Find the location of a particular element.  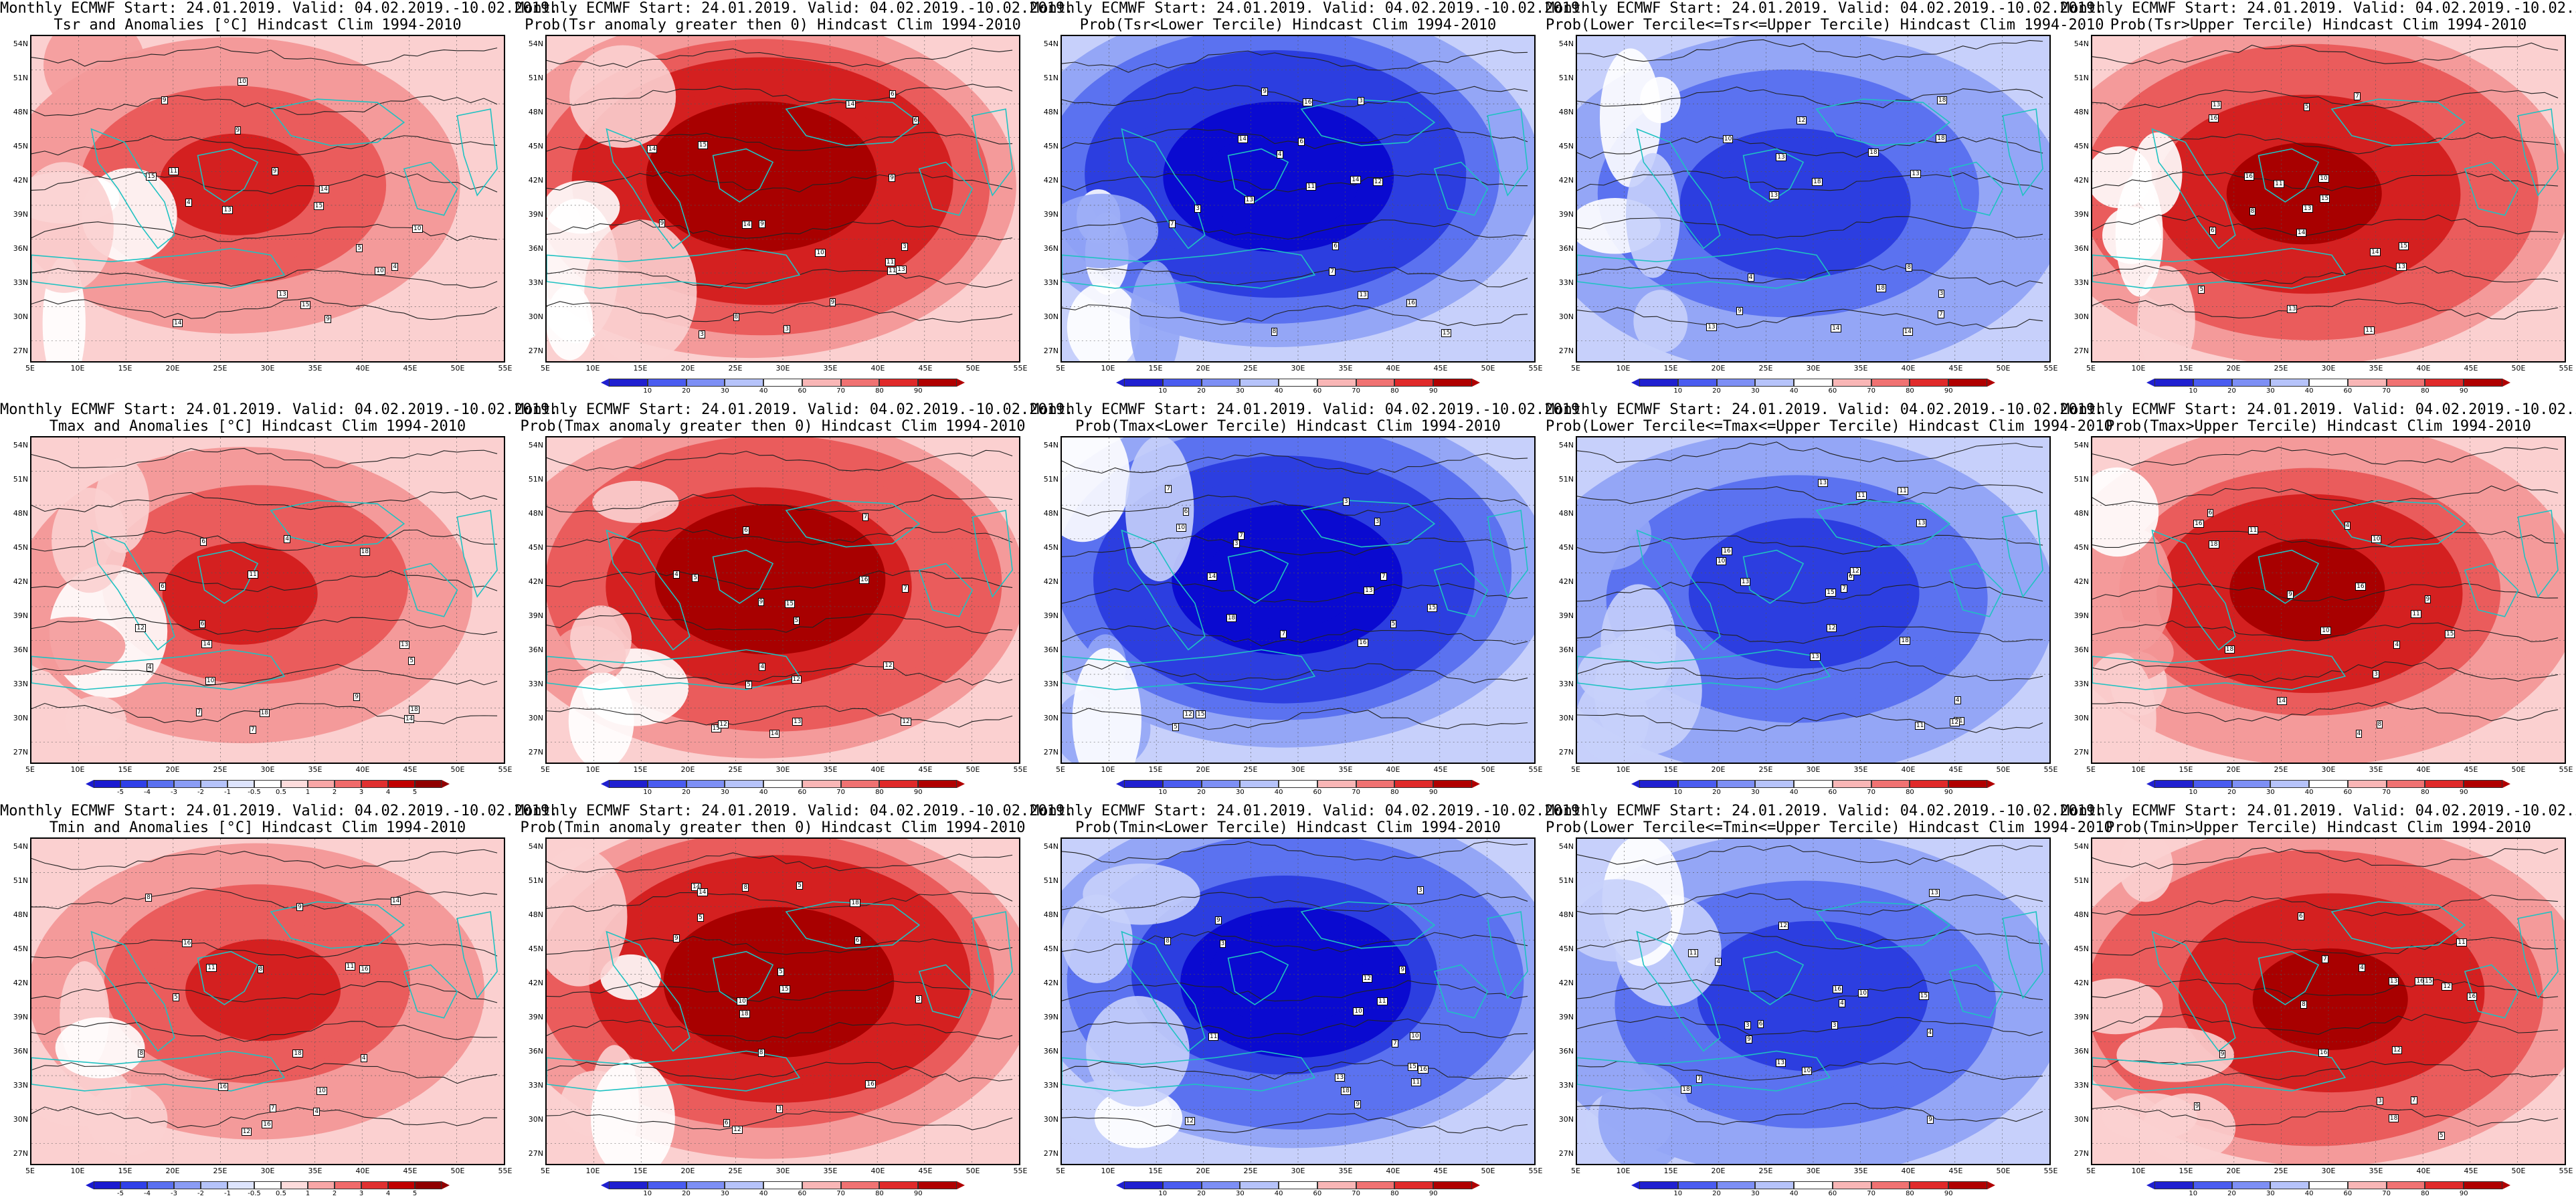

lat-tick-label: 42N is located at coordinates (20, 581).